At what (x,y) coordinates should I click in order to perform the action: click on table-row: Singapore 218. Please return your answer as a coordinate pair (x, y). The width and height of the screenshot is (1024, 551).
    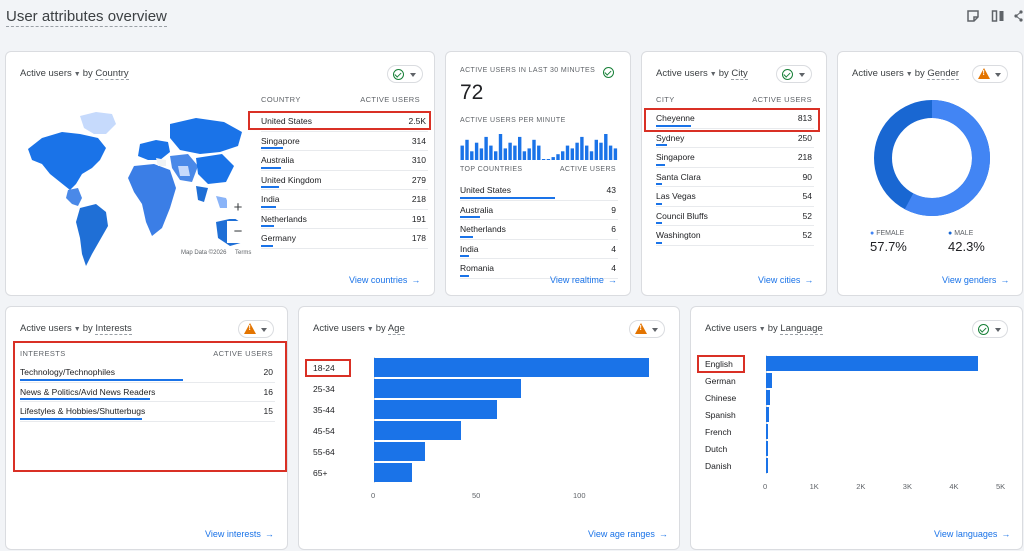
    Looking at the image, I should click on (735, 158).